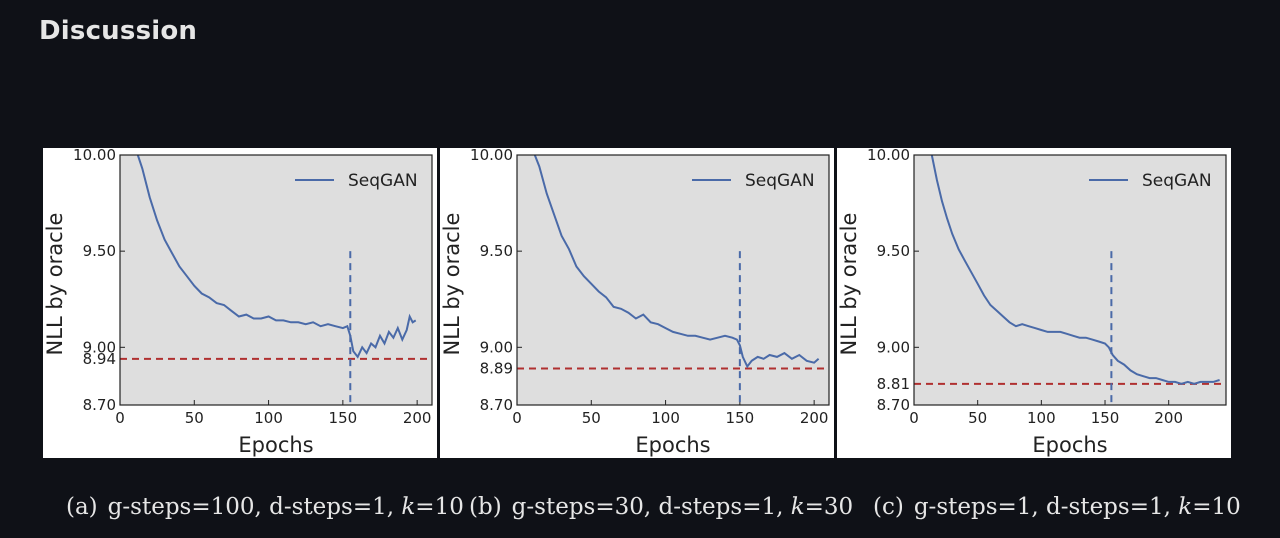  What do you see at coordinates (888, 507) in the screenshot?
I see `caption-tag: (c)` at bounding box center [888, 507].